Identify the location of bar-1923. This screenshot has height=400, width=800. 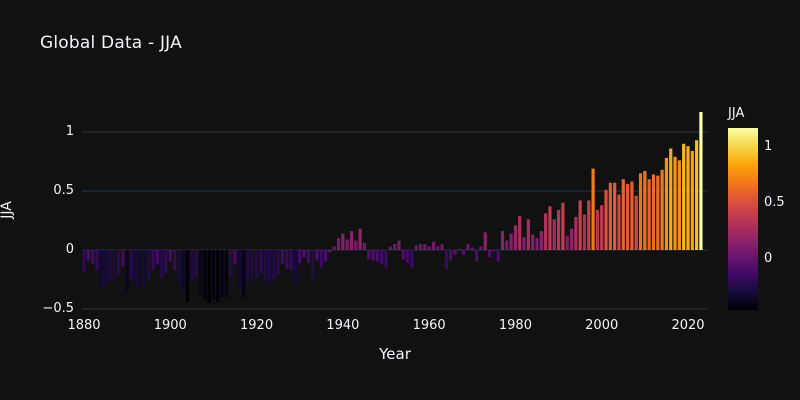
(269, 265).